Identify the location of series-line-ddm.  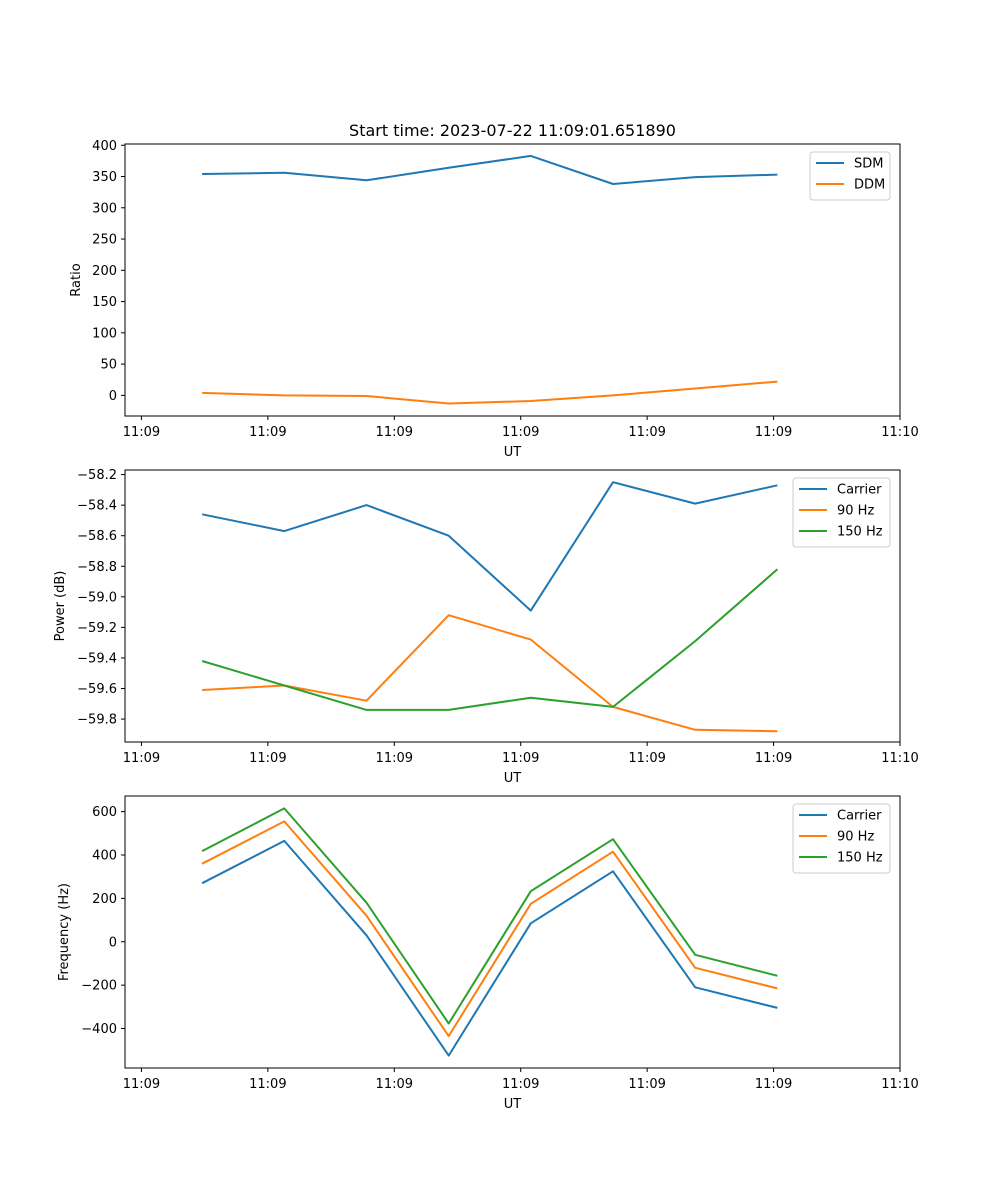
(490, 392).